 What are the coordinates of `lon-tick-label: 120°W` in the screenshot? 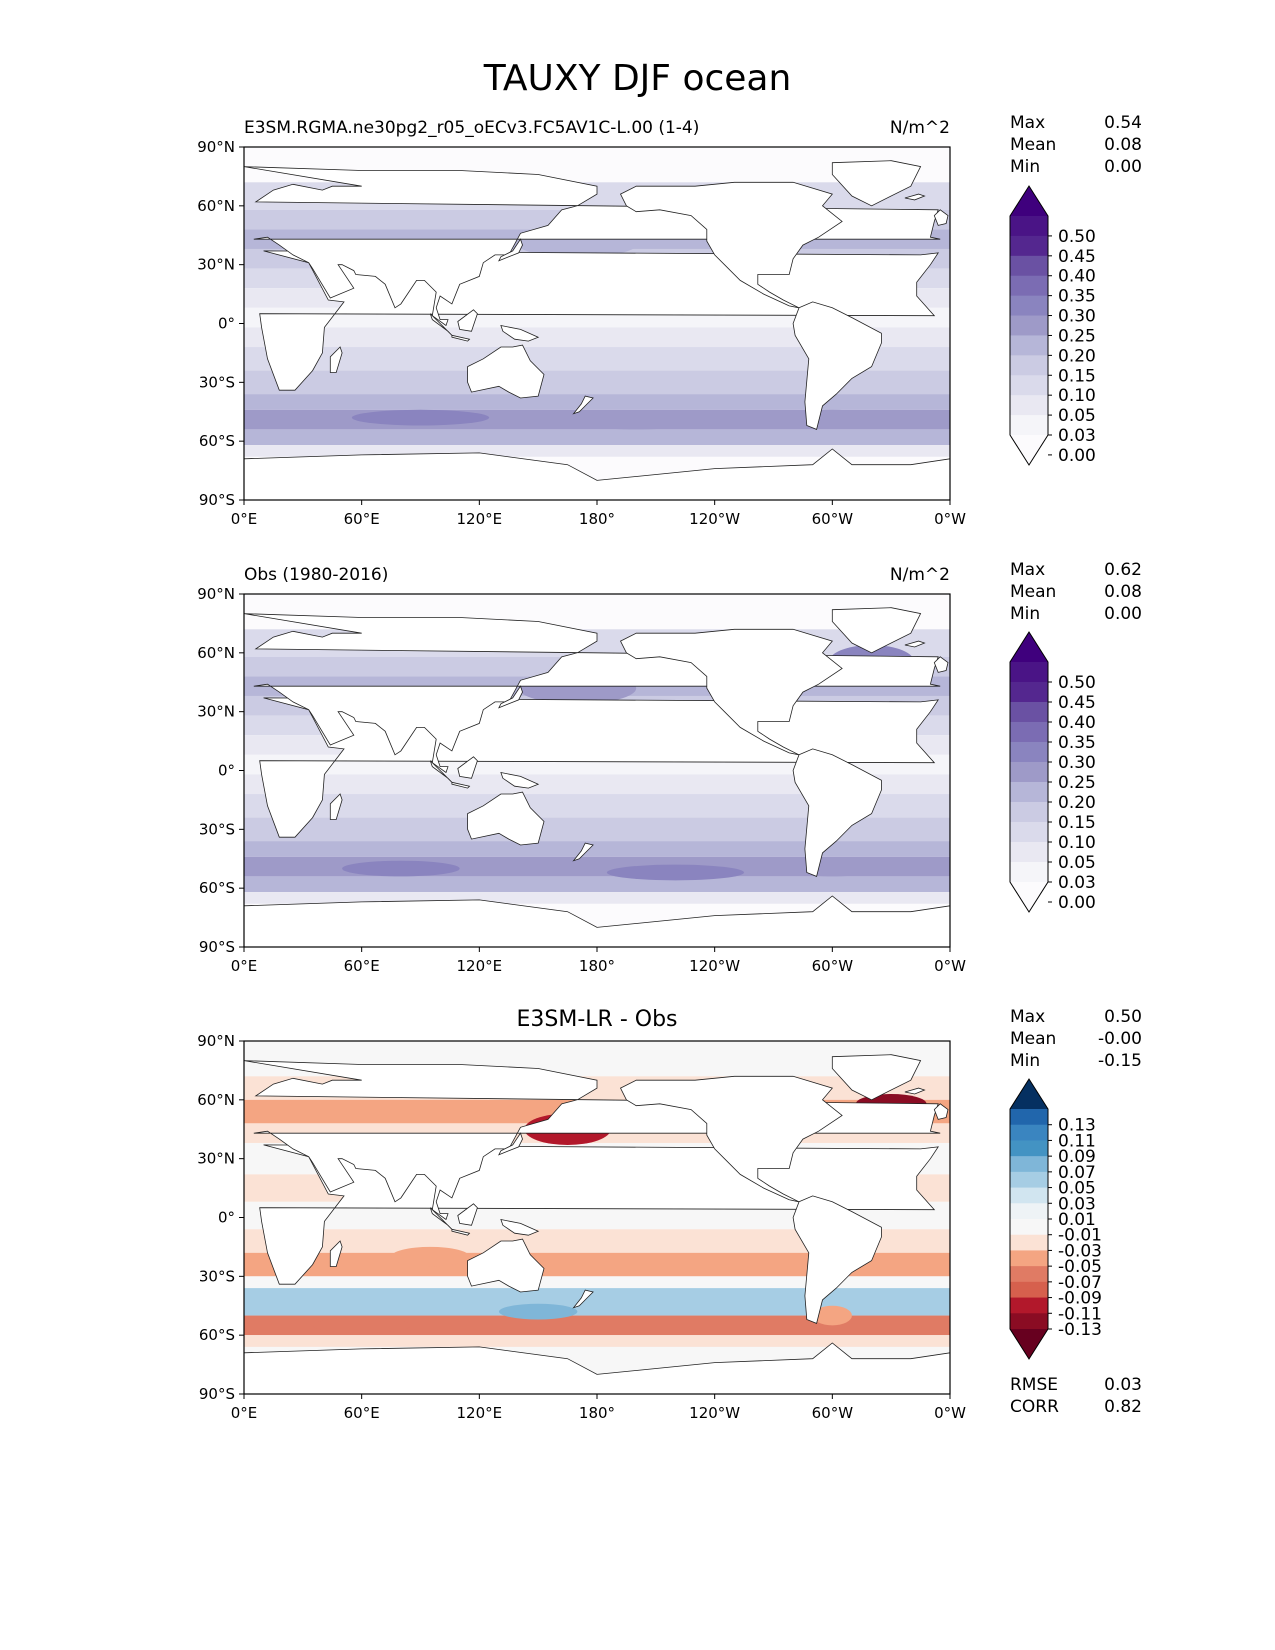 It's located at (714, 1413).